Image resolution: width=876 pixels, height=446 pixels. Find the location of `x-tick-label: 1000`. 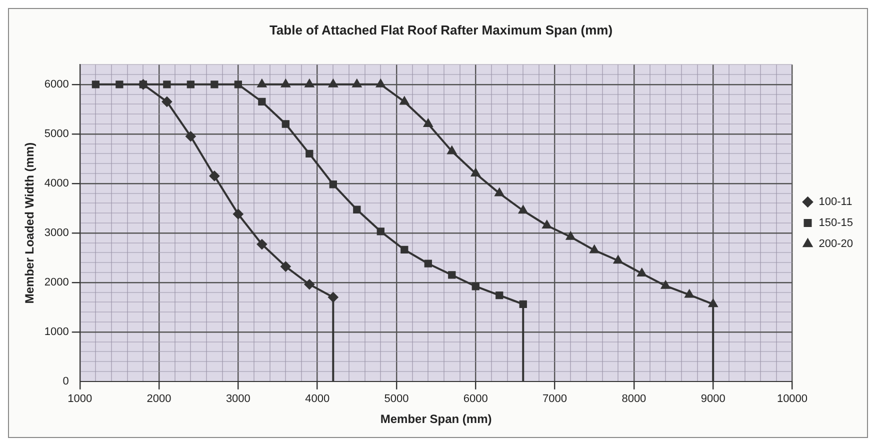

x-tick-label: 1000 is located at coordinates (80, 399).